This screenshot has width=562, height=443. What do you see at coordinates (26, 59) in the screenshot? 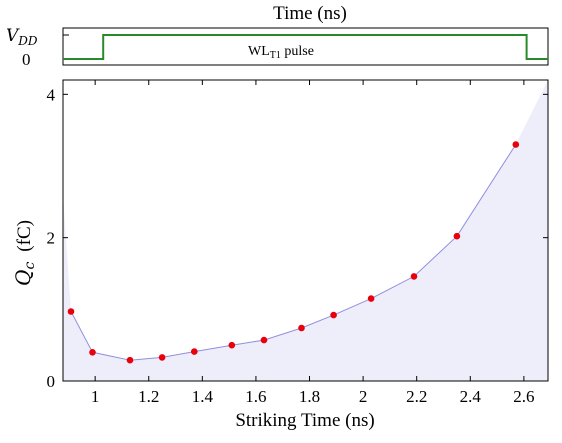
I see `zero-voltage-label: 0` at bounding box center [26, 59].